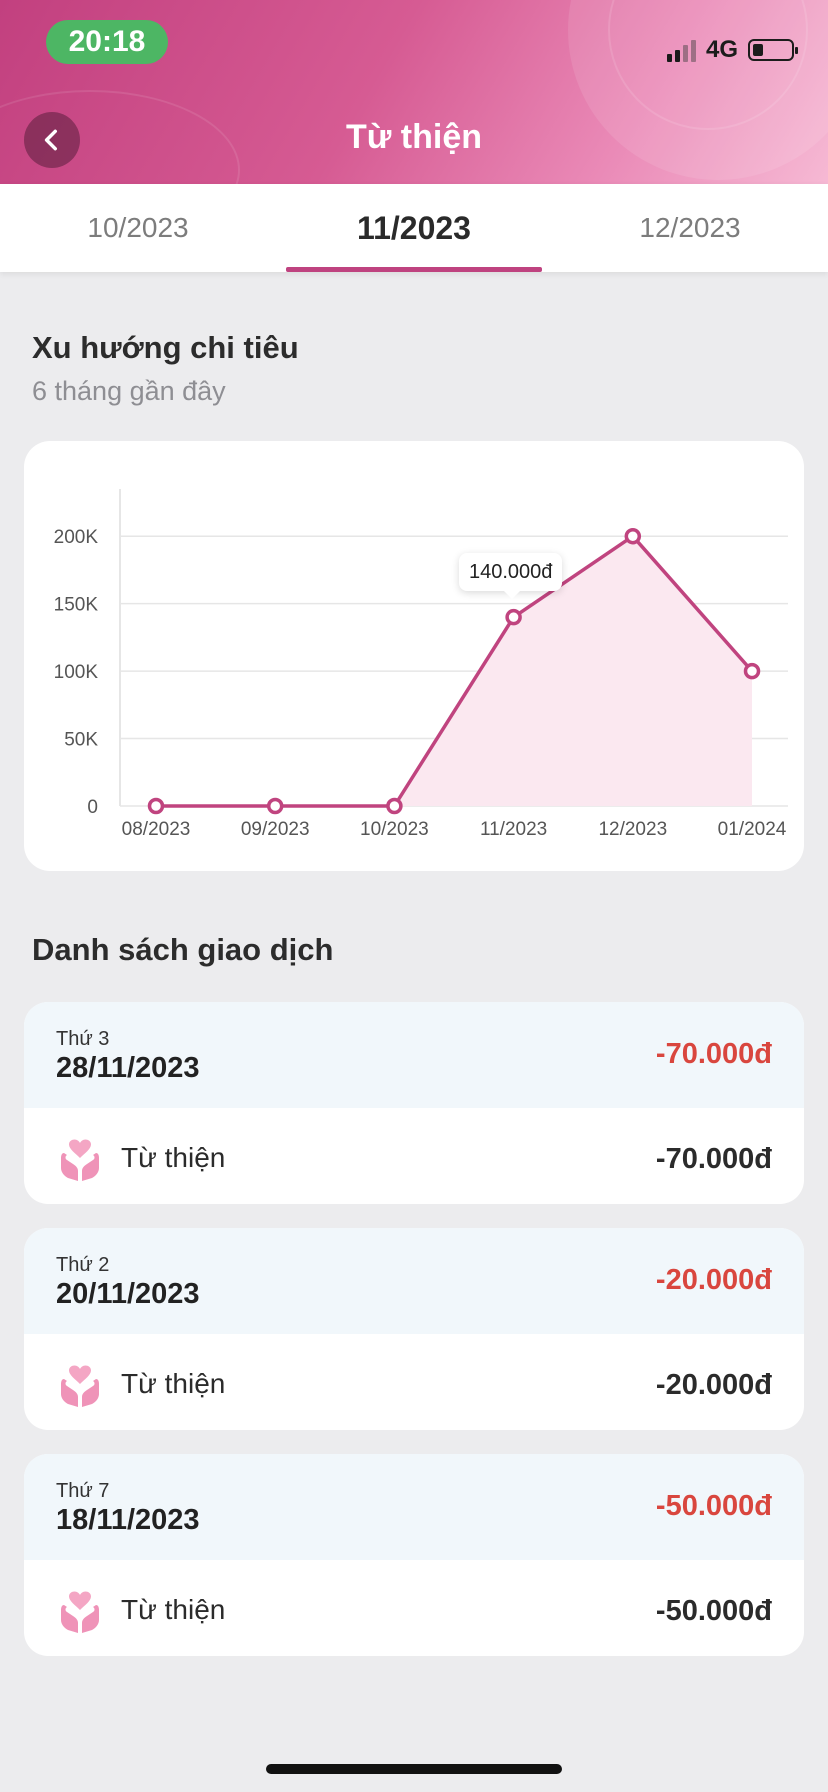 This screenshot has height=1792, width=828. I want to click on x-tick-label: 12/2023, so click(632, 829).